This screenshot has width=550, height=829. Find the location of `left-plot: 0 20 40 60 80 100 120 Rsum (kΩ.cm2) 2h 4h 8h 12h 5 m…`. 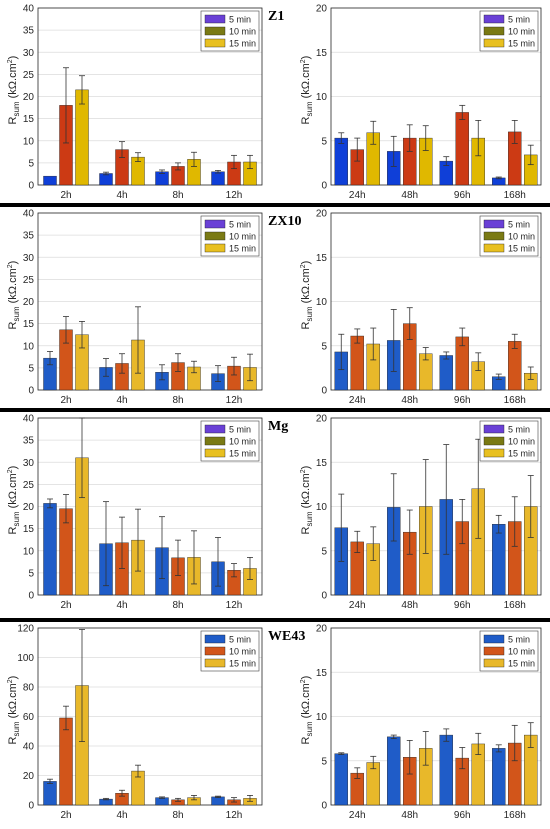

left-plot: 0 20 40 60 80 100 120 Rsum (kΩ.cm2) 2h 4h 8h 12h 5 m… is located at coordinates (156, 723).